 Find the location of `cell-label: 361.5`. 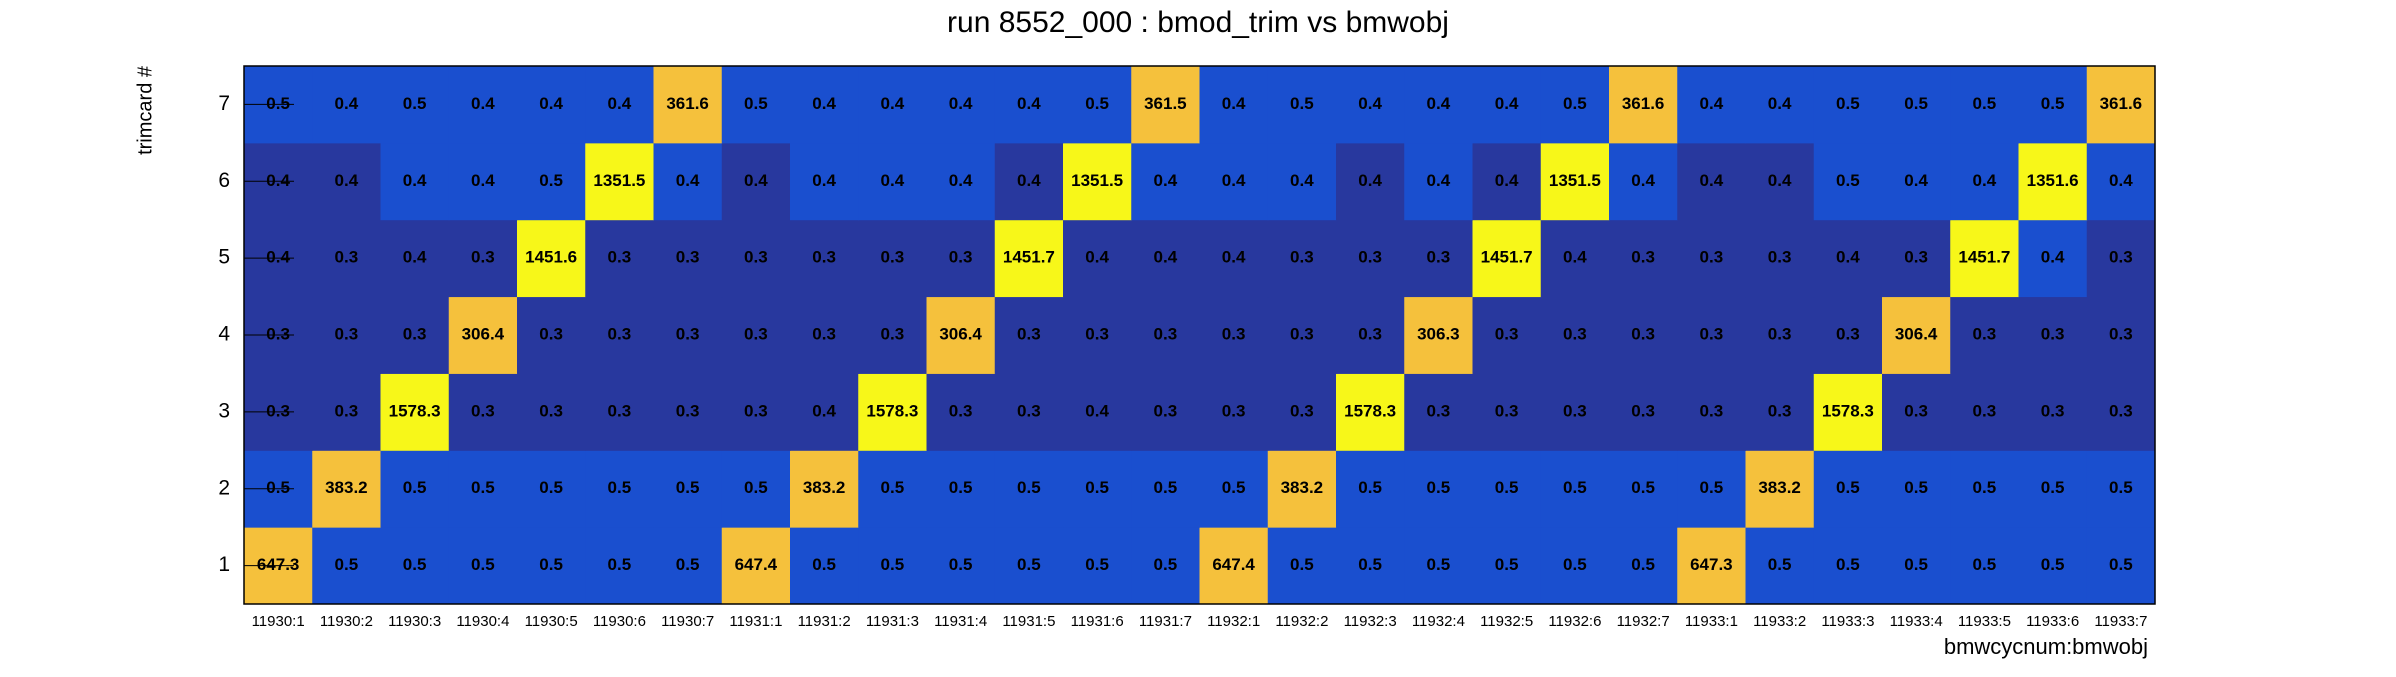

cell-label: 361.5 is located at coordinates (1165, 103).